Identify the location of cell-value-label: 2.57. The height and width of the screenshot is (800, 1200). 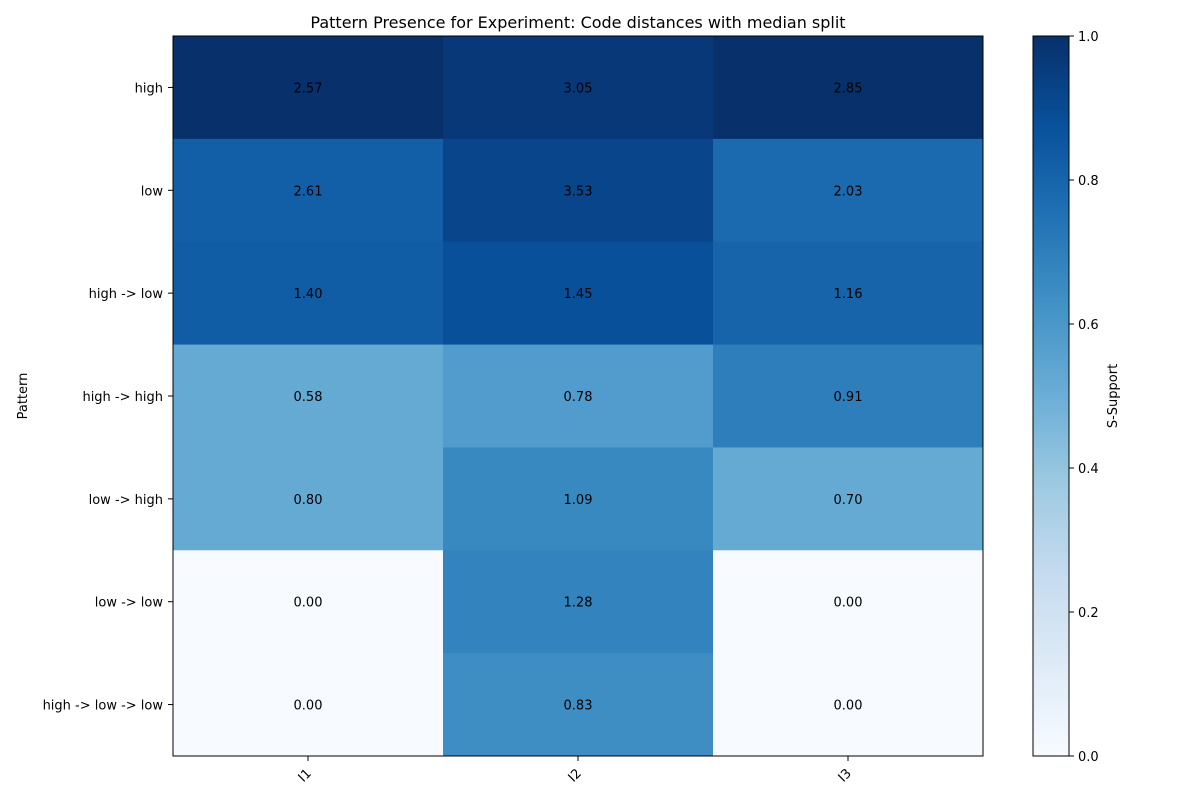
(308, 88).